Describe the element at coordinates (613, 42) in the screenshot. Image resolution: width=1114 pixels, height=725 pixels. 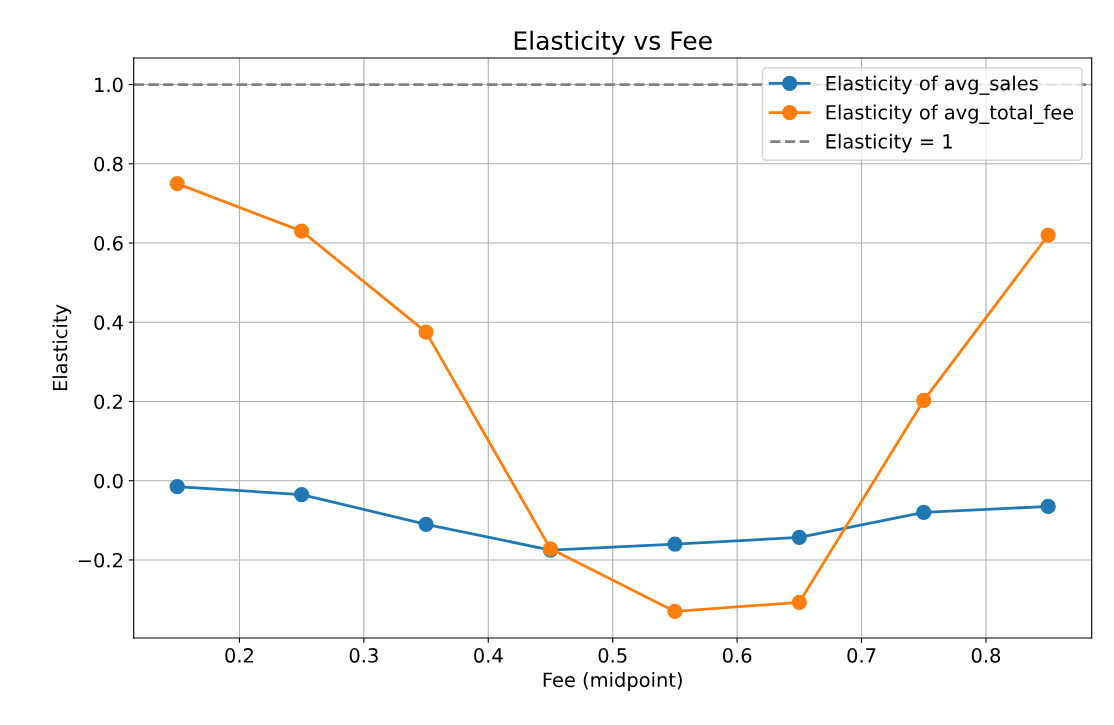
I see `chart-title: Elasticity vs Fee` at that location.